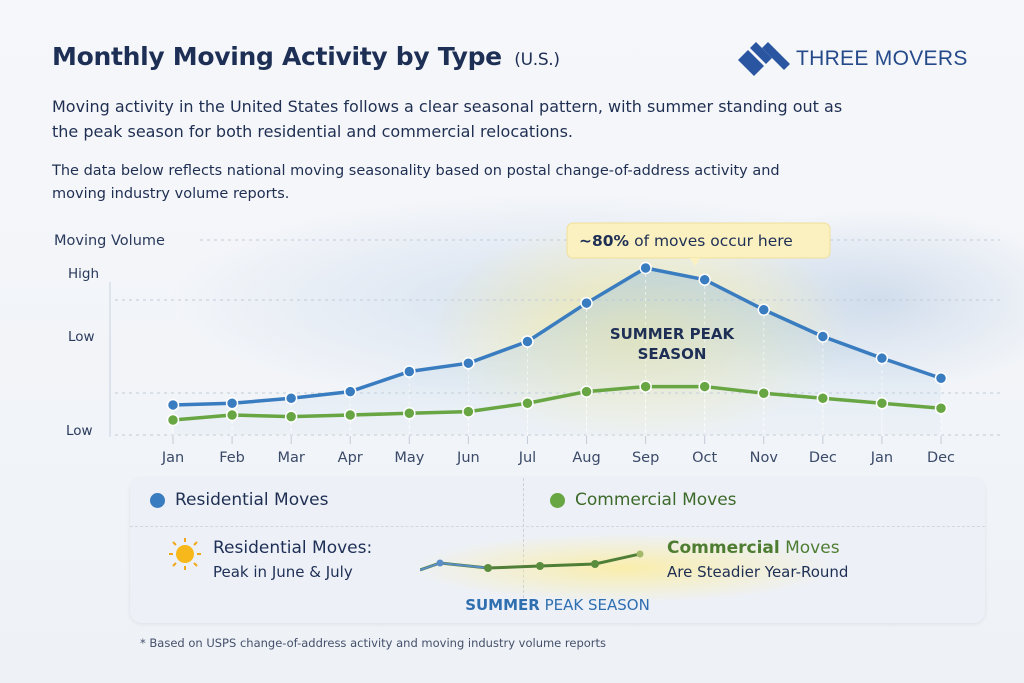 This screenshot has height=683, width=1024. Describe the element at coordinates (882, 58) in the screenshot. I see `logo-text: THREE MOVERS` at that location.